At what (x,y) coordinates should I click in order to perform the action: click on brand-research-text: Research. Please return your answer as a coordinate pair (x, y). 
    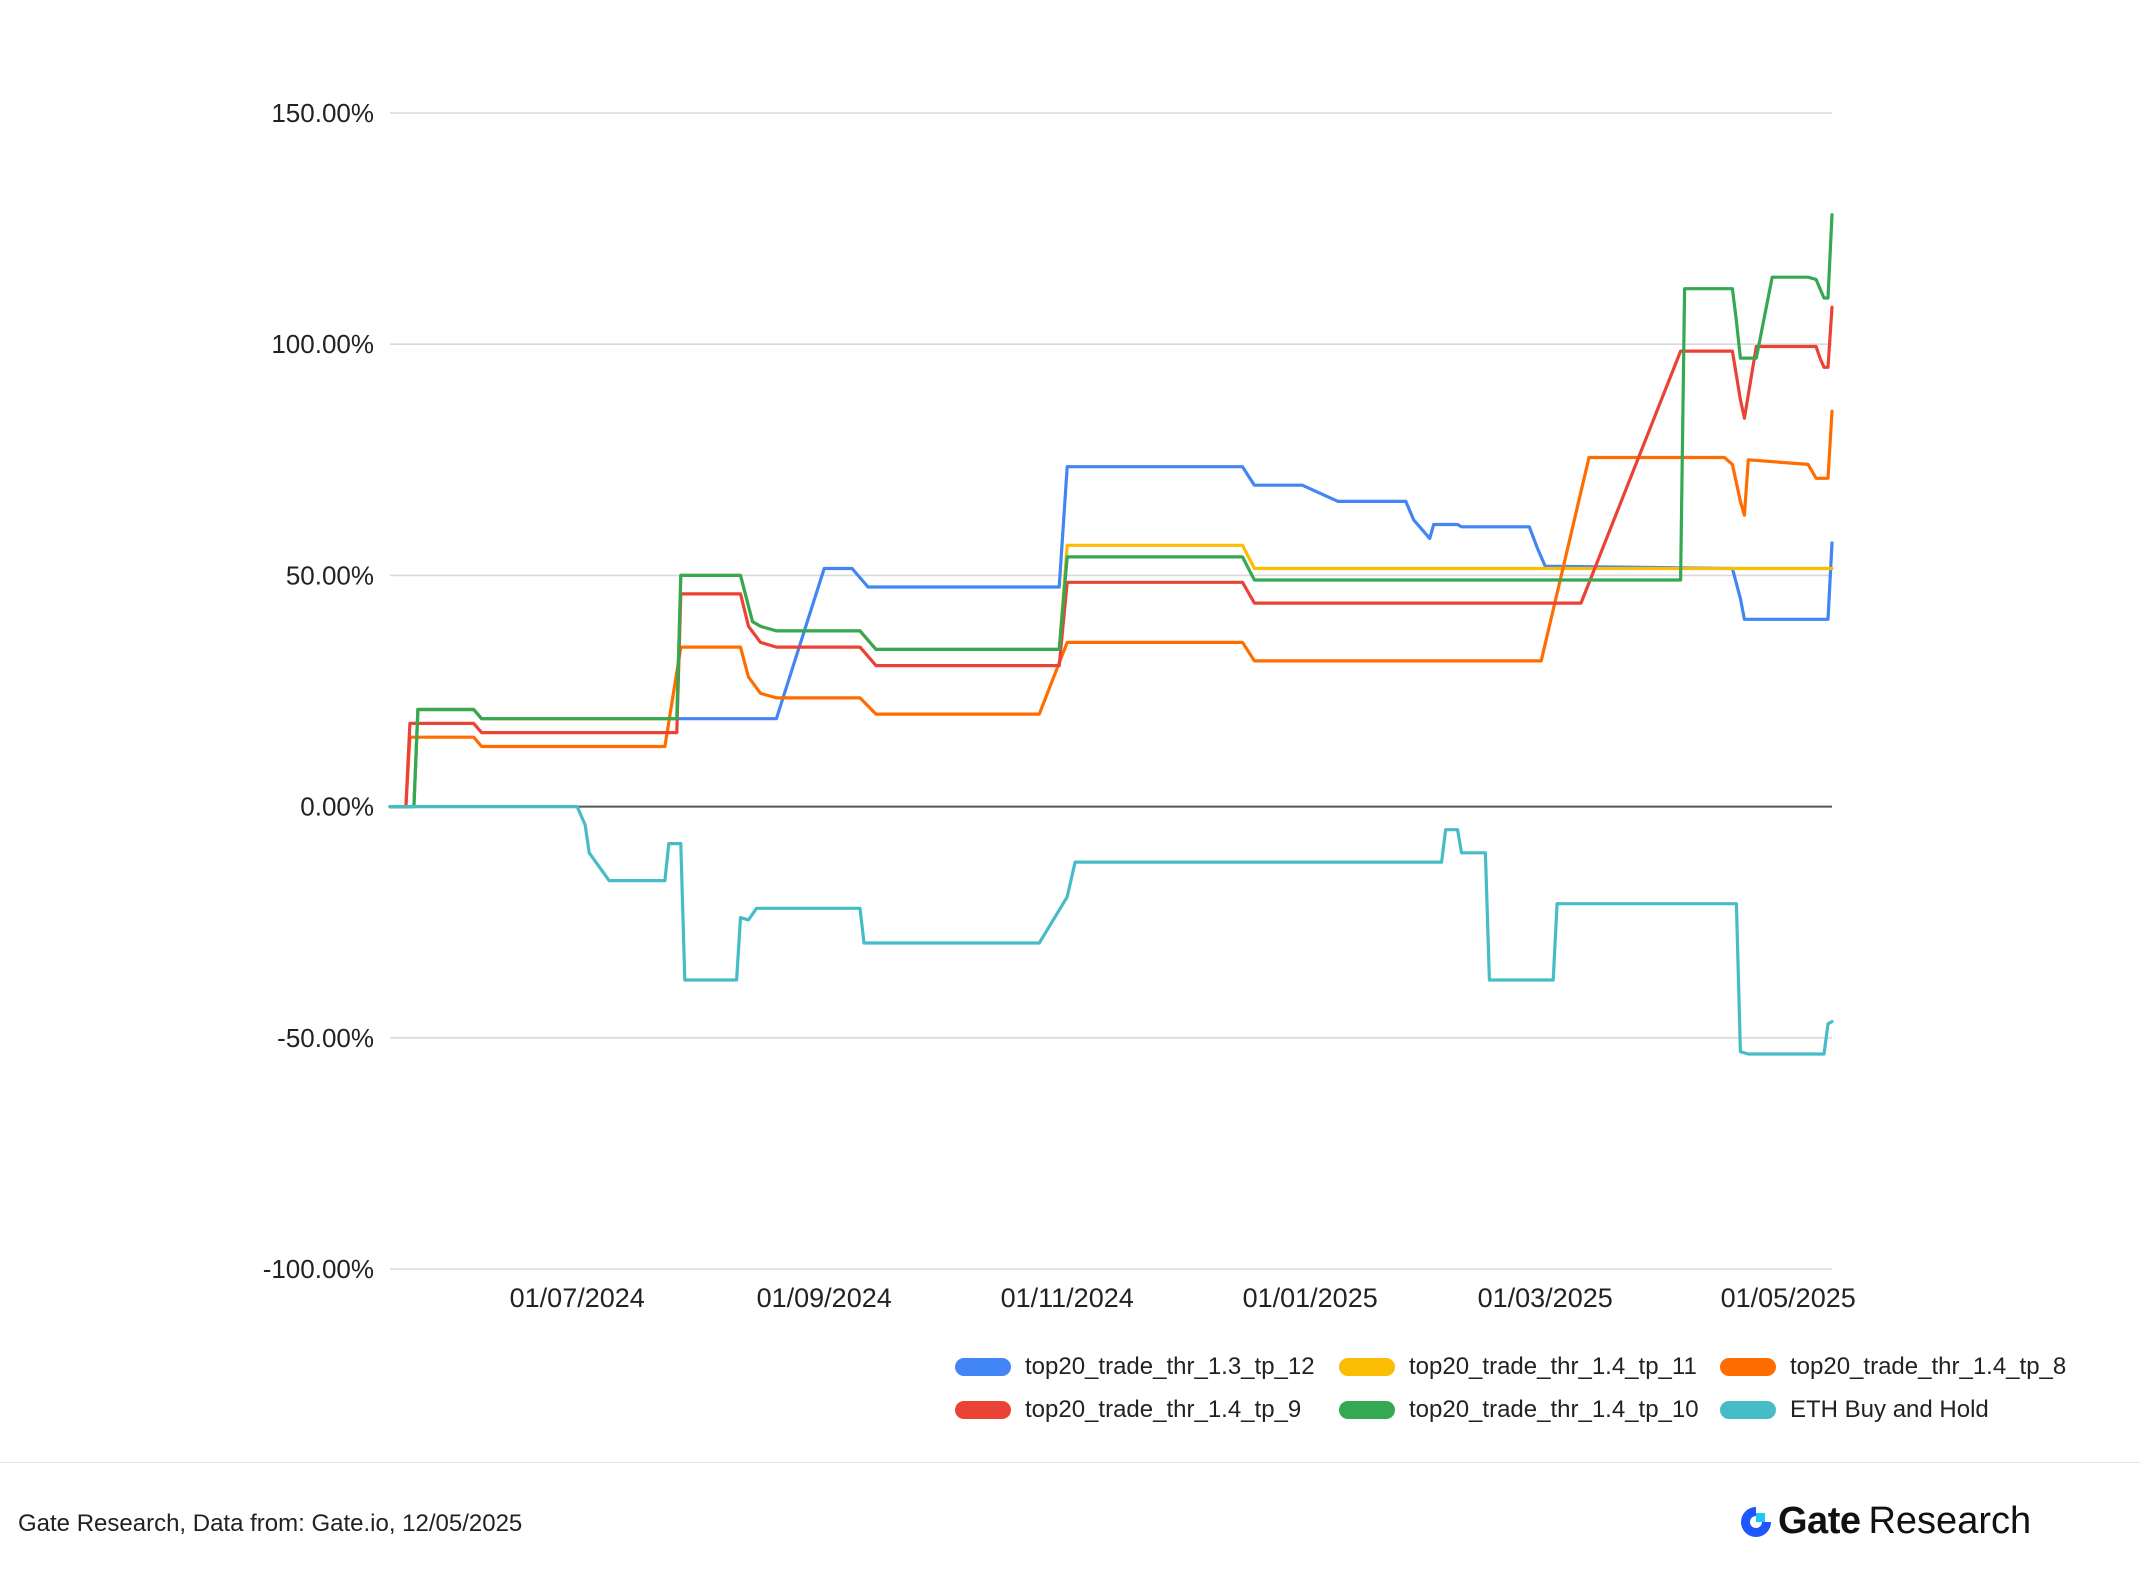
    Looking at the image, I should click on (1950, 1521).